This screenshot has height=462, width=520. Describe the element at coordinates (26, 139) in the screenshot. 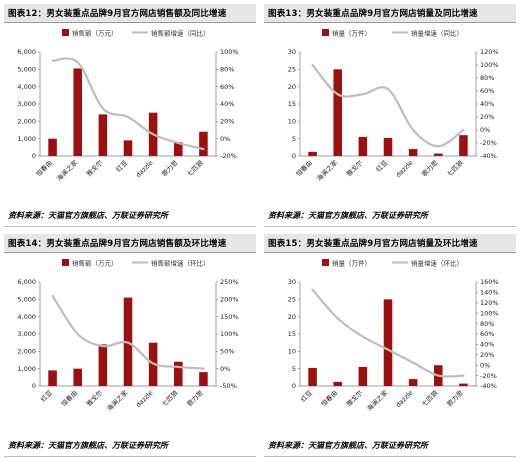

I see `y-left-tick-label: 1,000` at that location.